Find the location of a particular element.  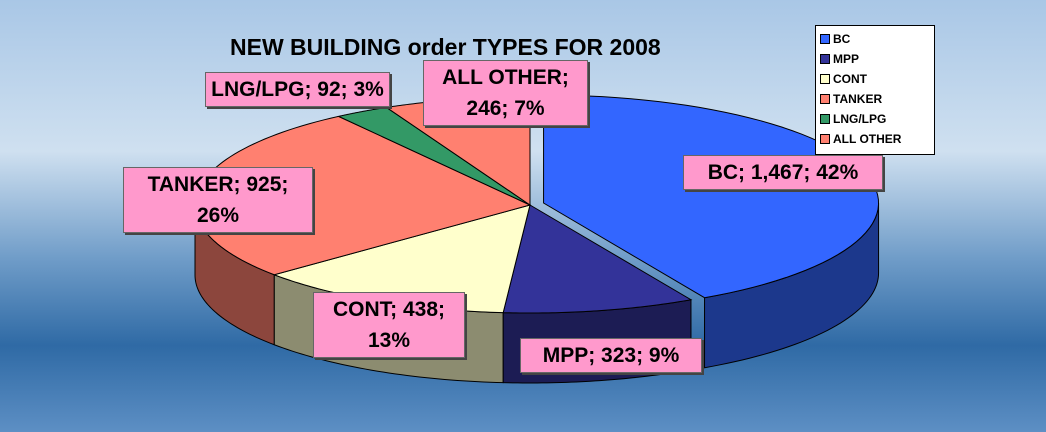

chart-title: NEW BUILDING order TYPES FOR 2008 is located at coordinates (445, 47).